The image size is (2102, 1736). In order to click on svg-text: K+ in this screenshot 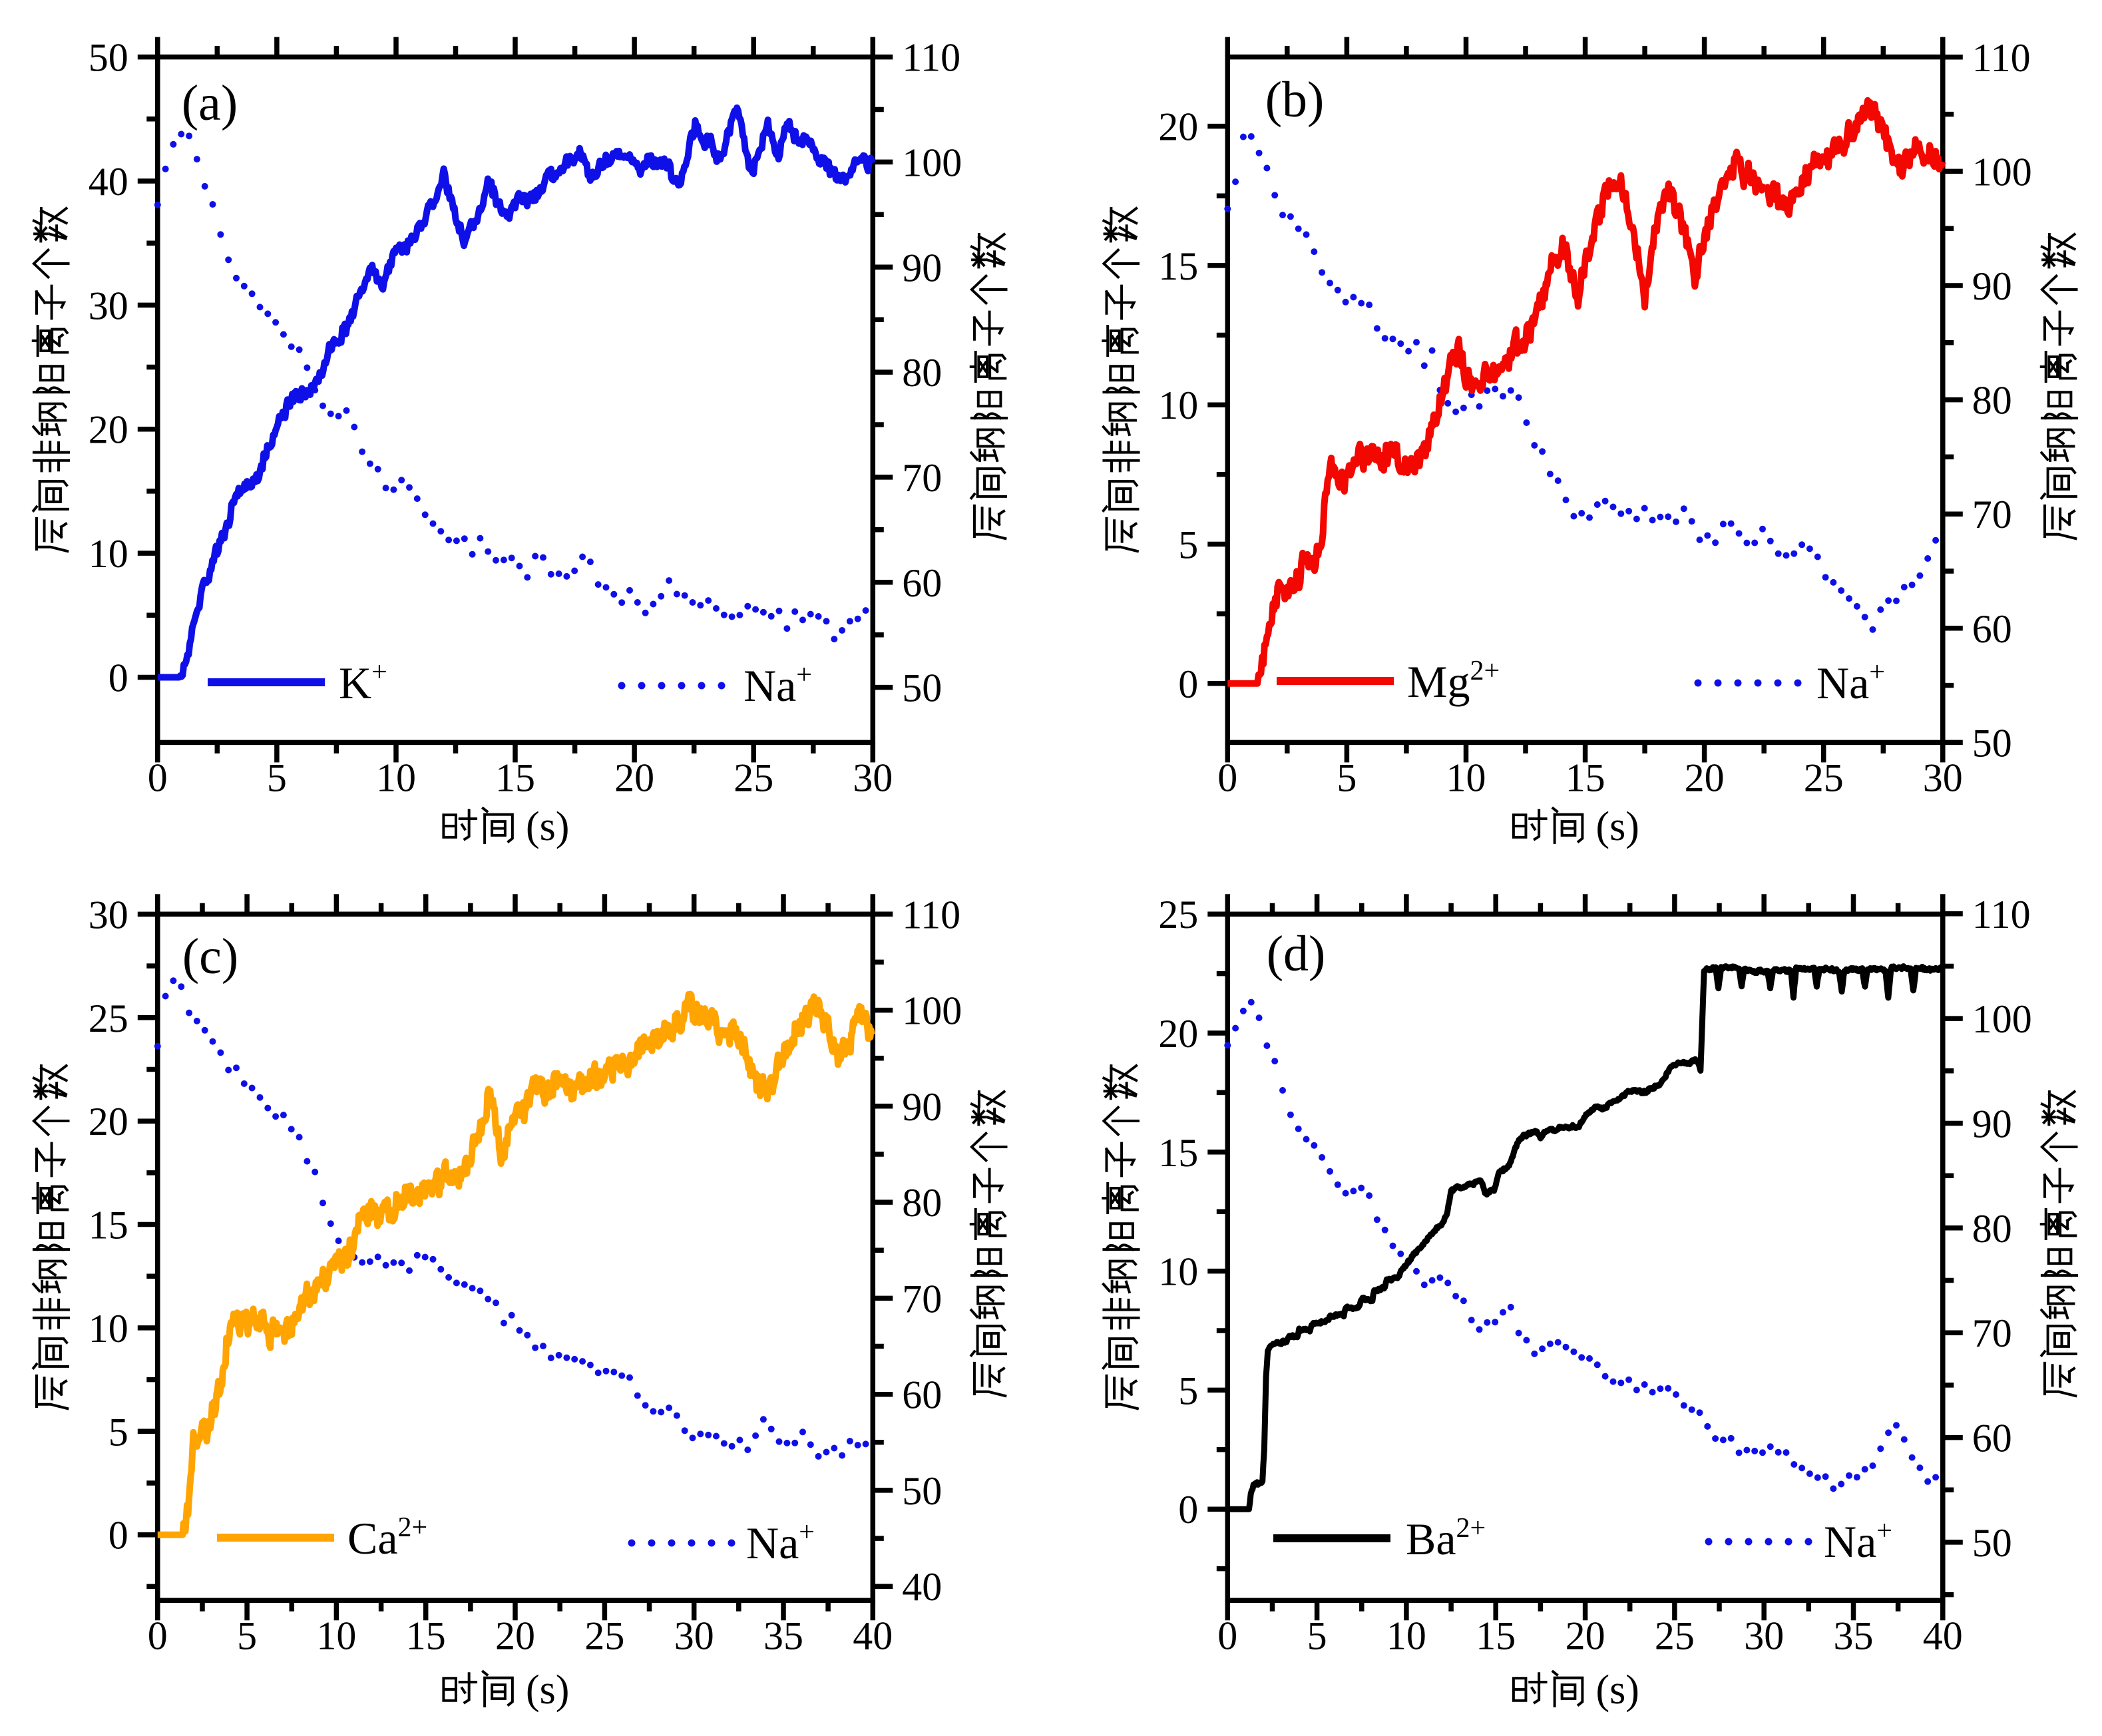, I will do `click(363, 682)`.